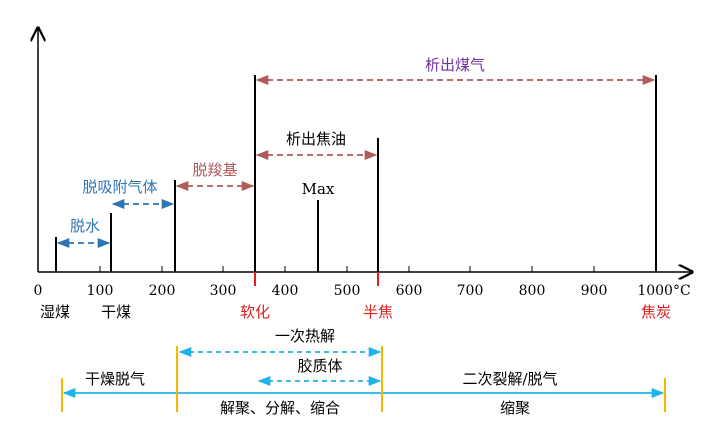  Describe the element at coordinates (223, 291) in the screenshot. I see `tick-label: 300` at that location.